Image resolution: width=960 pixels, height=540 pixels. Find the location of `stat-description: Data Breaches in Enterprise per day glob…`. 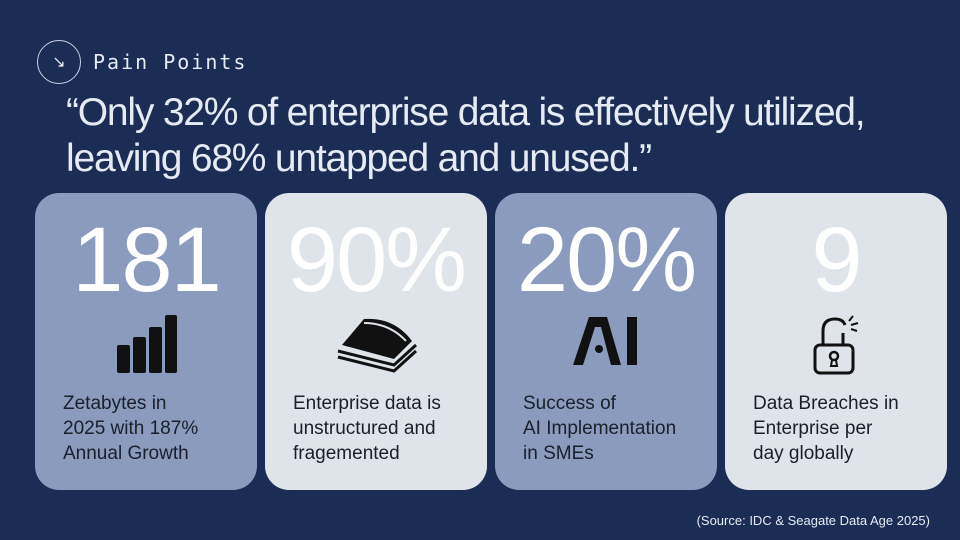

stat-description: Data Breaches in Enterprise per day glob… is located at coordinates (826, 428).